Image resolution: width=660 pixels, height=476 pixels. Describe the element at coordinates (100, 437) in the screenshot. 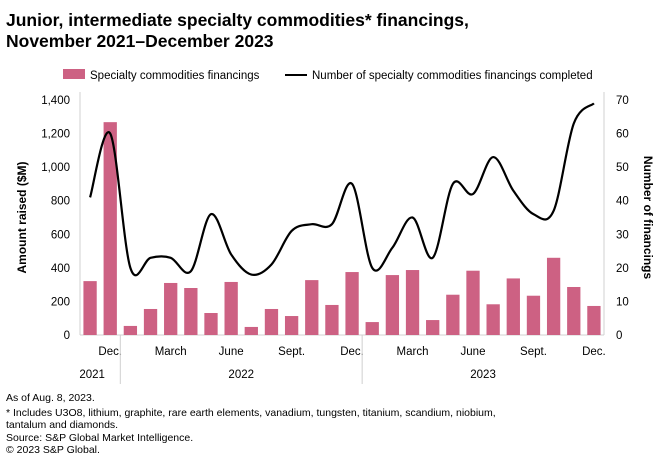

I see `source-note: Source: S&P Global Market Intelligence.` at that location.